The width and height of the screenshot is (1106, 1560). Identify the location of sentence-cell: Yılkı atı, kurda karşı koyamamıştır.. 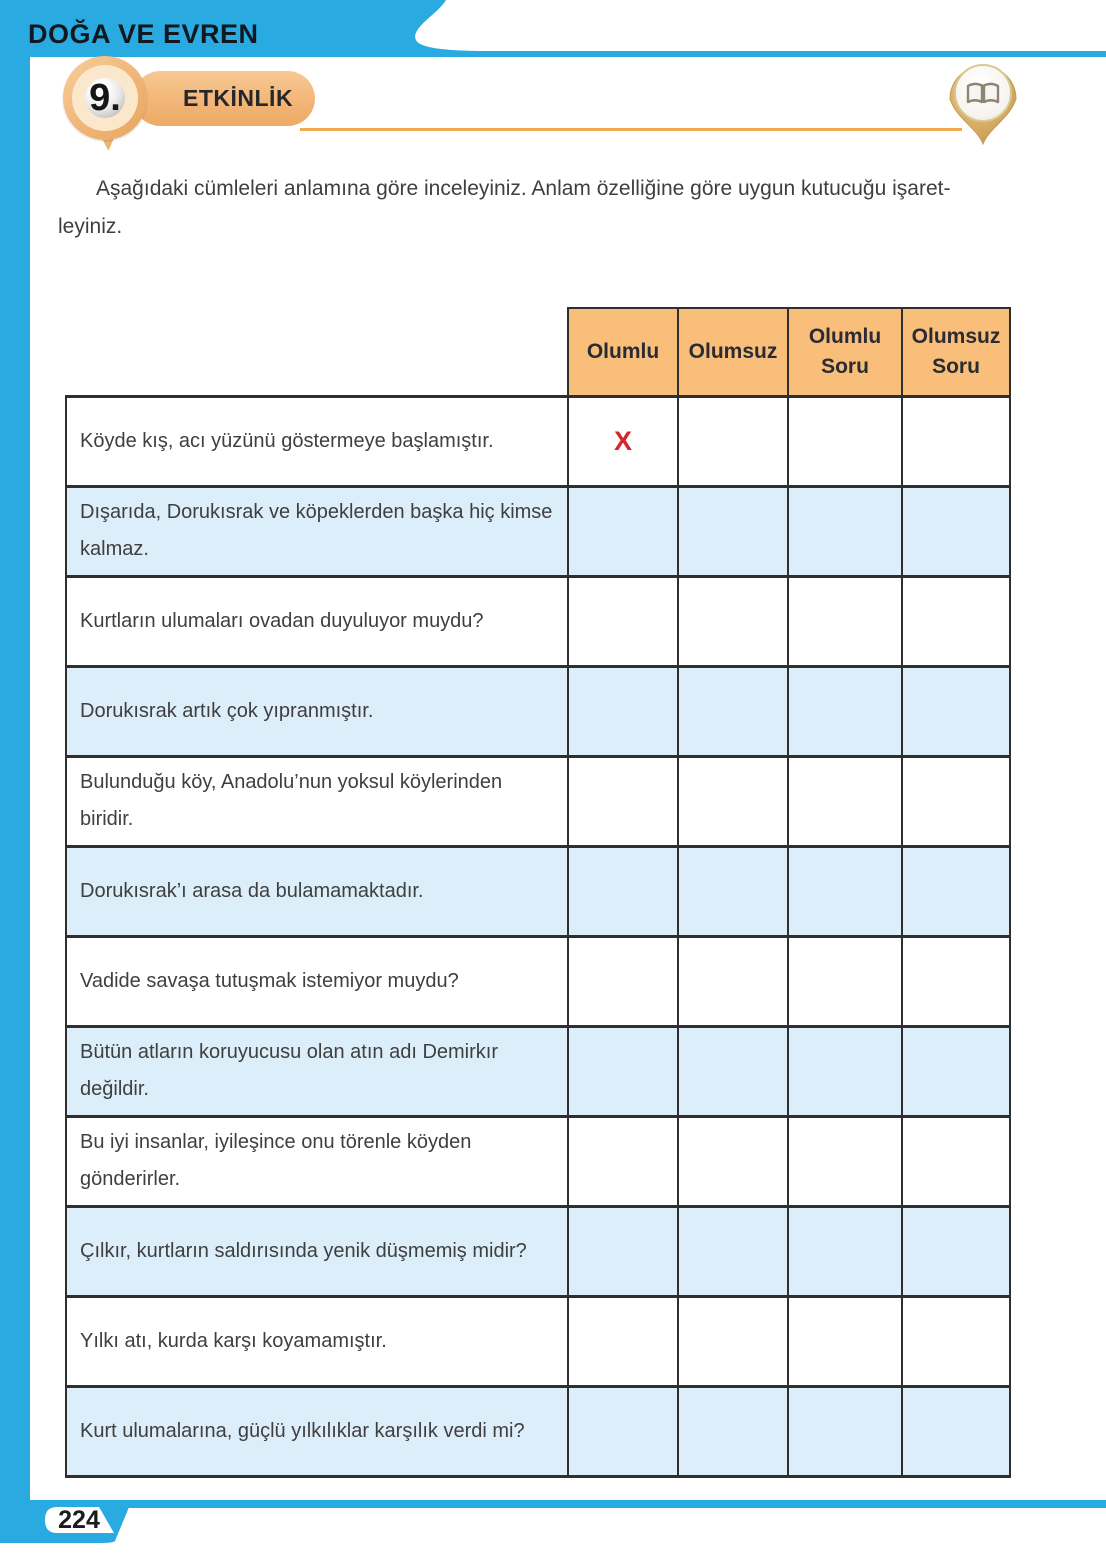
(317, 1341).